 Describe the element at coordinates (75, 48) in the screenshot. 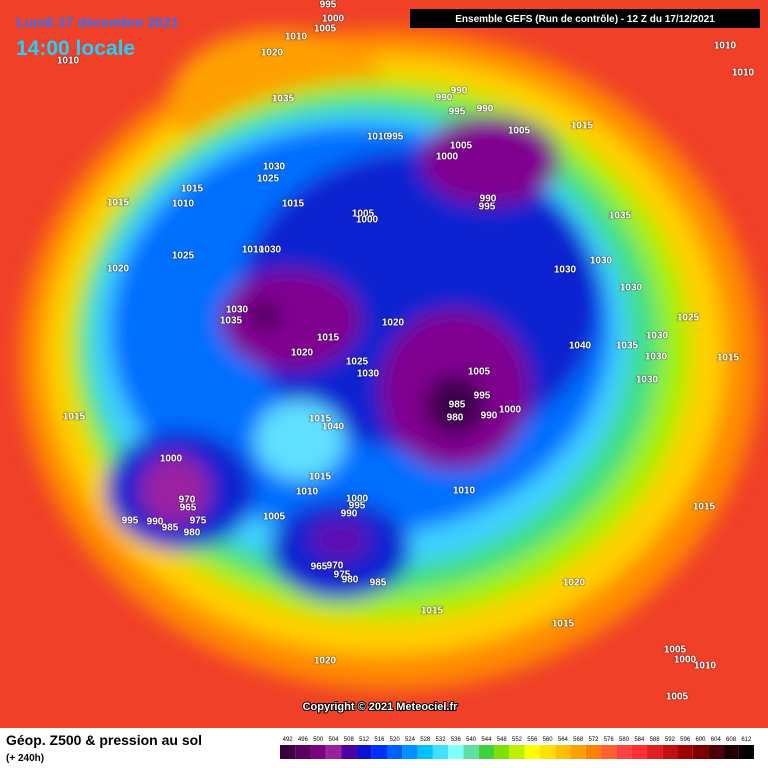

I see `local-time: 14:00 locale` at that location.